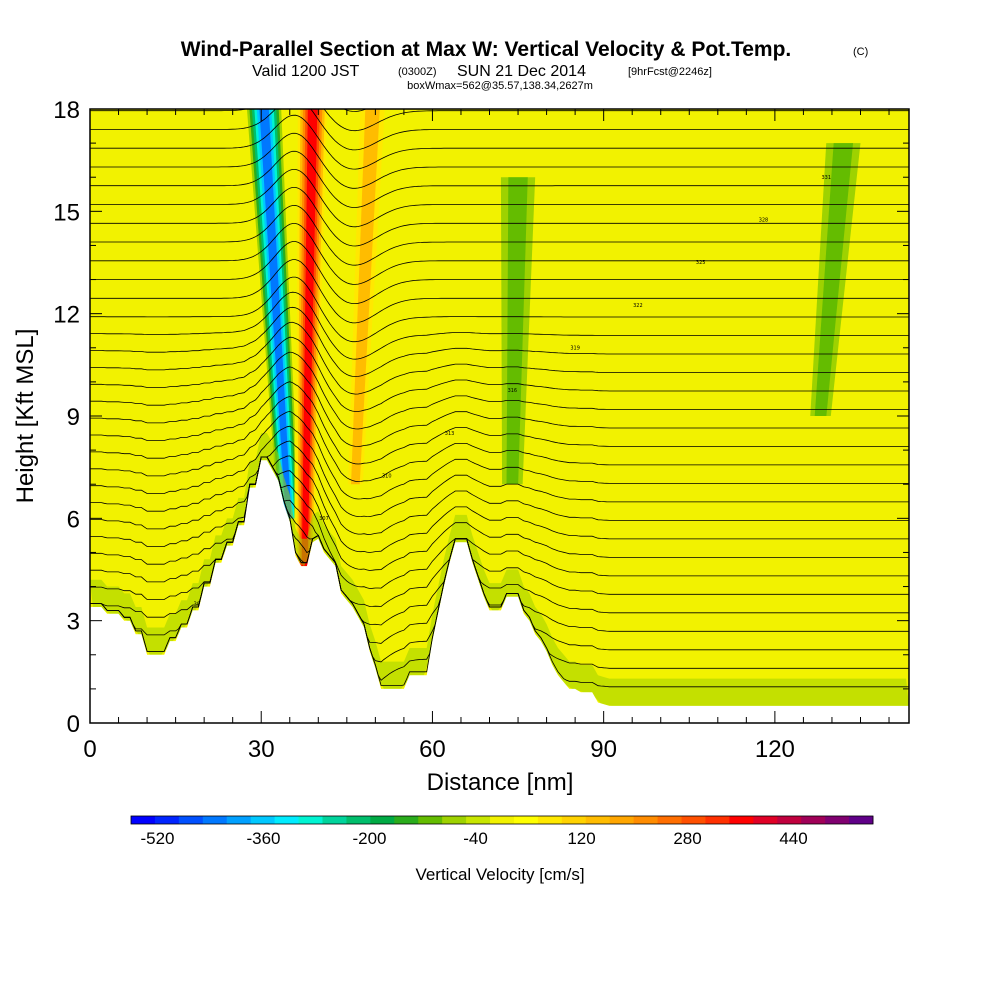 The width and height of the screenshot is (1000, 1000). I want to click on y-tick-label: 12, so click(66, 315).